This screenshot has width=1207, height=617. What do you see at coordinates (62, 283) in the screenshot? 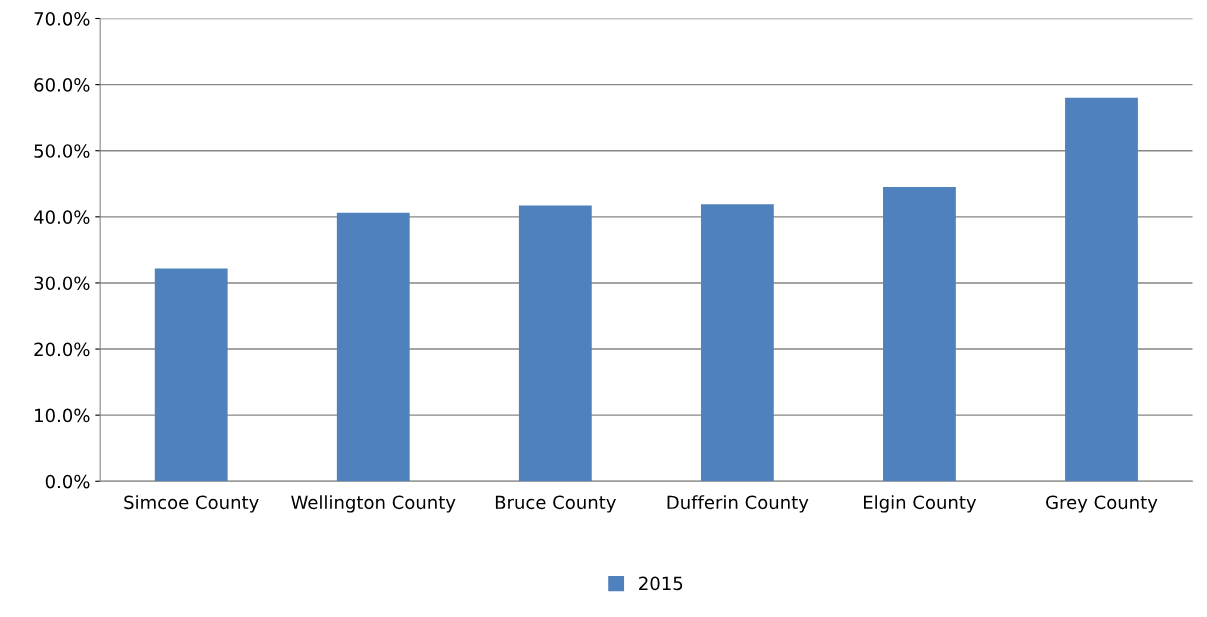
I see `y-tick-label: 30.0%` at bounding box center [62, 283].